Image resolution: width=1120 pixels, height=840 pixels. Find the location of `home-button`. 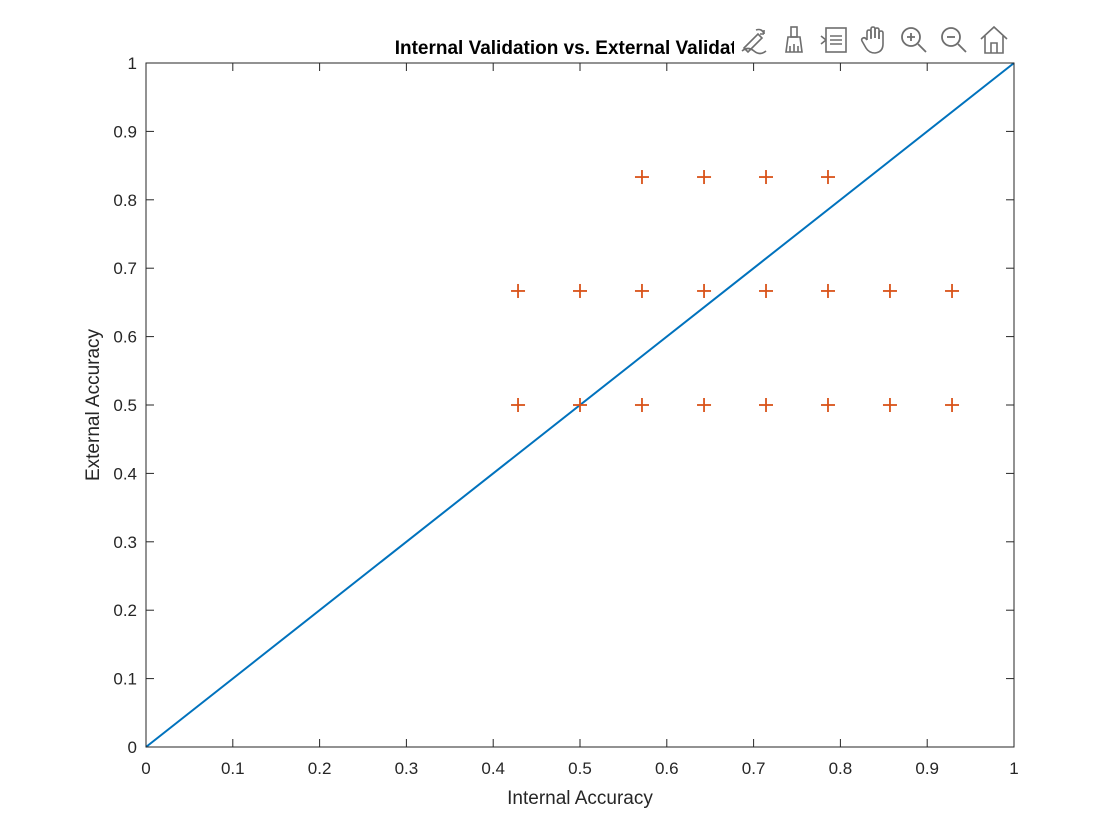

home-button is located at coordinates (994, 40).